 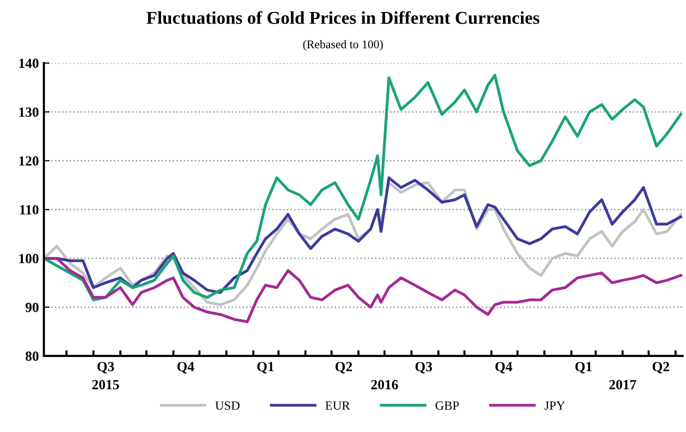 I want to click on y-tick-label: 130, so click(x=29, y=112).